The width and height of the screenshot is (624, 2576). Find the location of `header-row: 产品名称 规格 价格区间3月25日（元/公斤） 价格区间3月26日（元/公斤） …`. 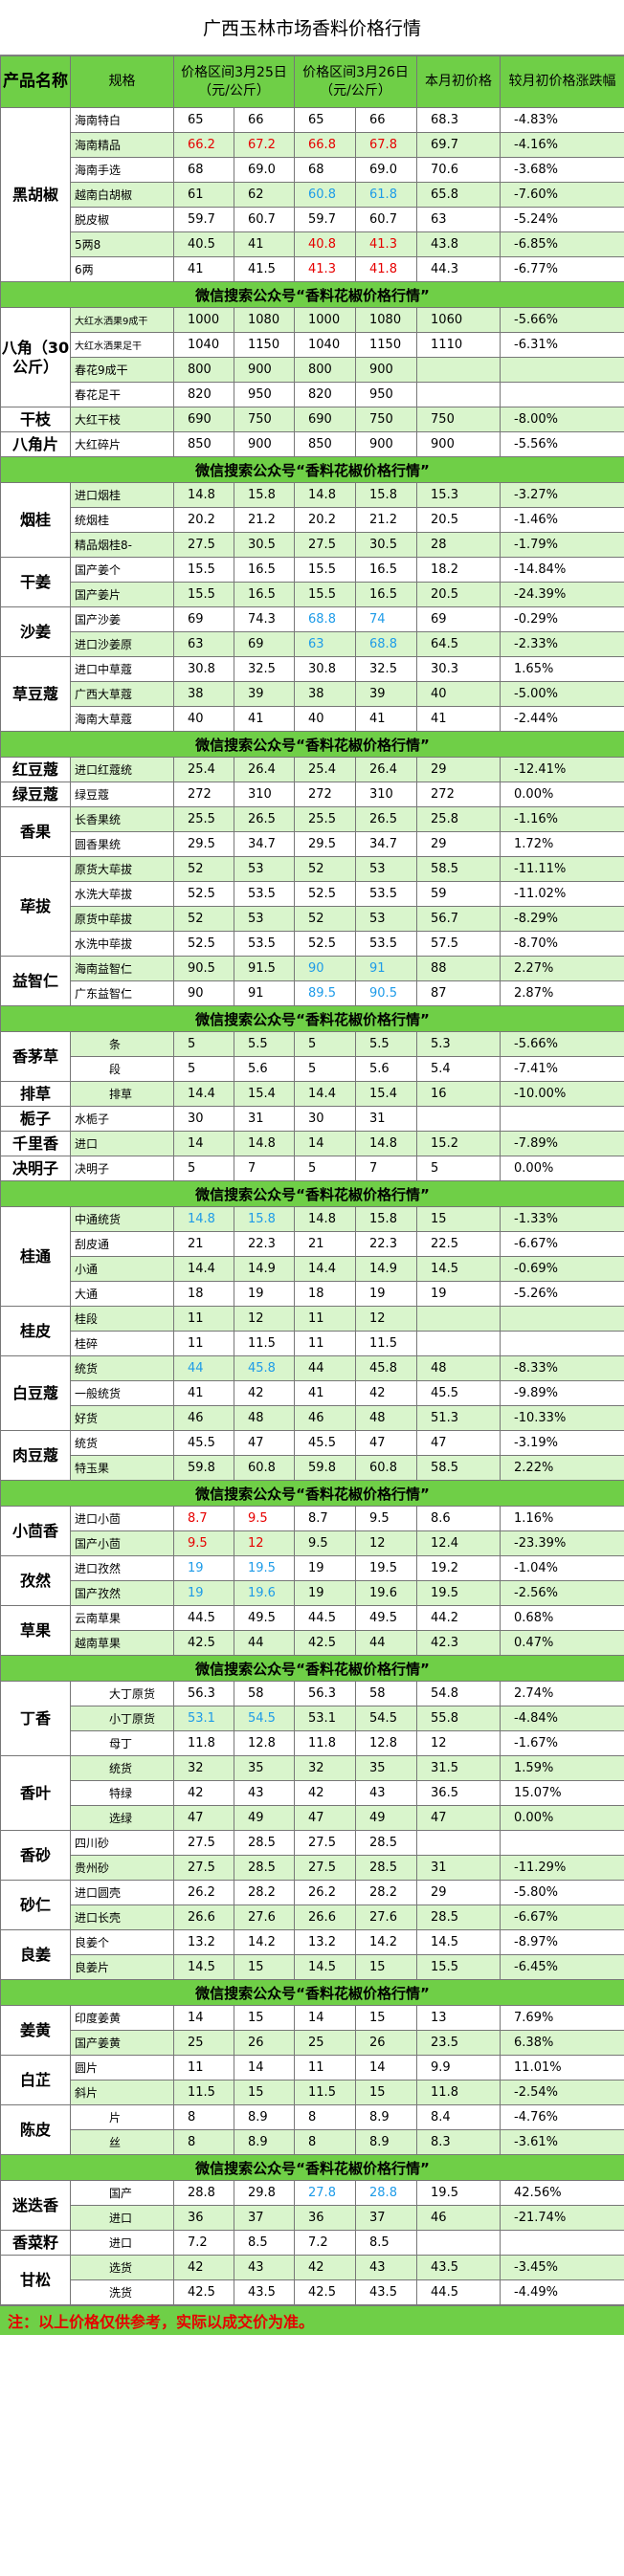

header-row: 产品名称 规格 价格区间3月25日（元/公斤） 价格区间3月26日（元/公斤） … is located at coordinates (312, 81).